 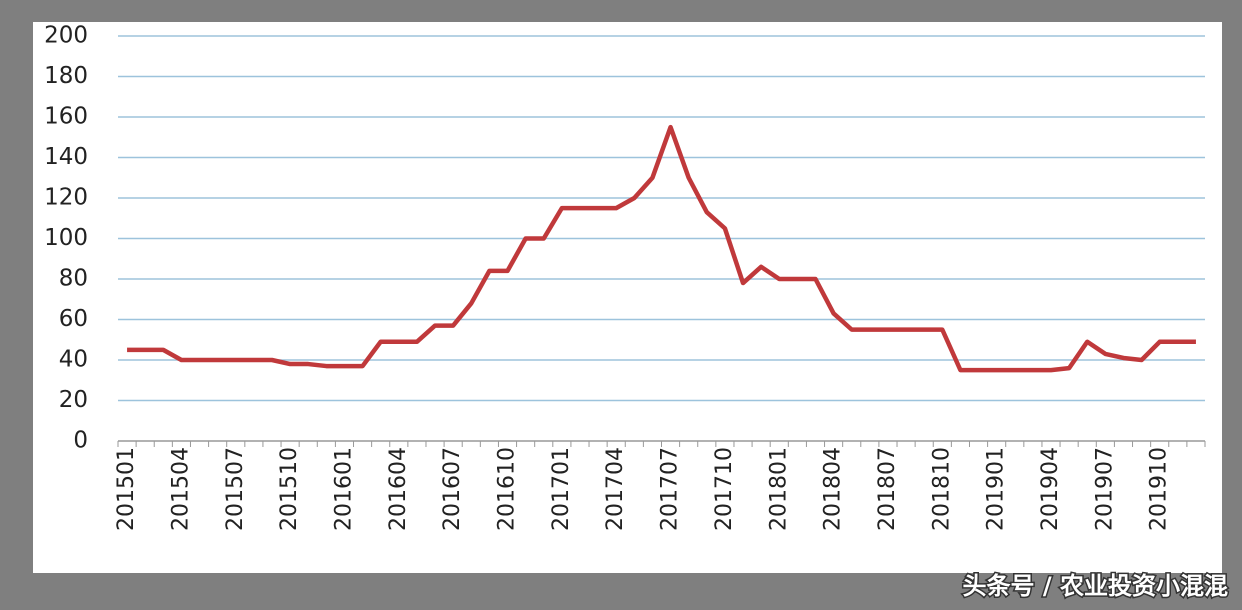 What do you see at coordinates (73, 360) in the screenshot?
I see `y-tick-label: 40` at bounding box center [73, 360].